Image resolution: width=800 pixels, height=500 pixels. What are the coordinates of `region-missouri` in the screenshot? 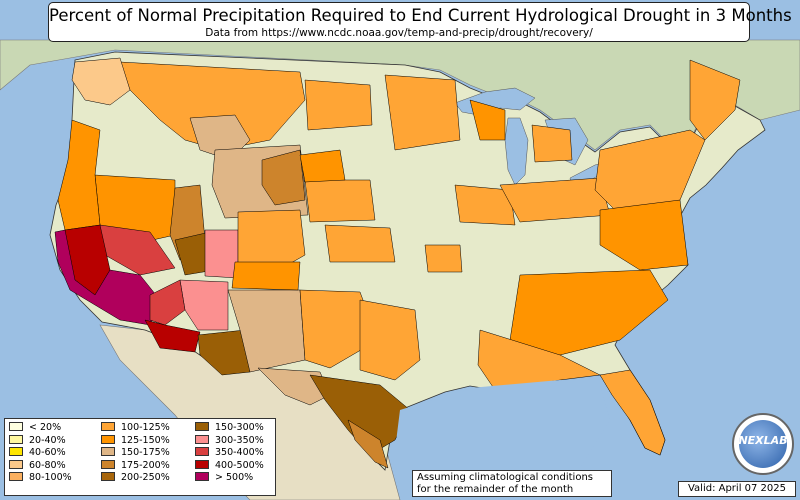 It's located at (443, 258).